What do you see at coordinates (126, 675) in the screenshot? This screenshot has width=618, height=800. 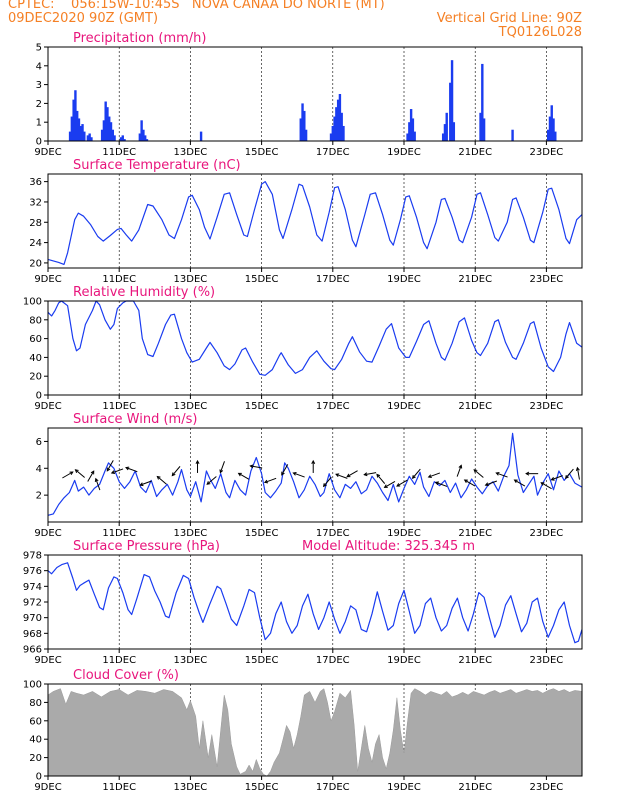 I see `cloud-title: Cloud Cover (%)` at bounding box center [126, 675].